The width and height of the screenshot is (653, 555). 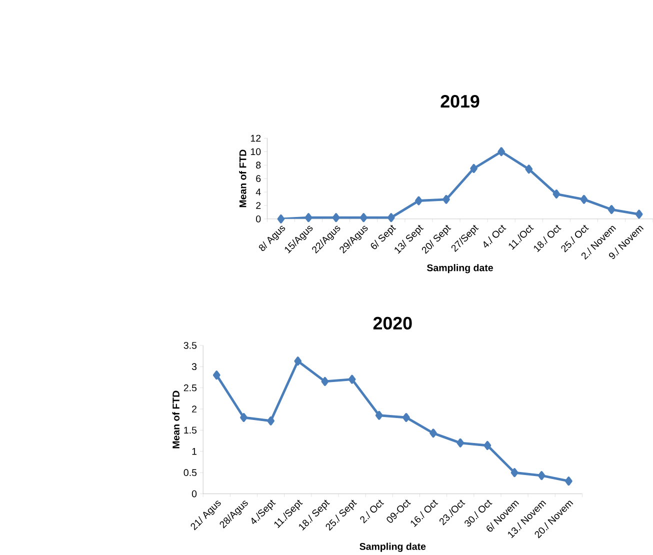 I want to click on chart-title: 2020, so click(x=392, y=323).